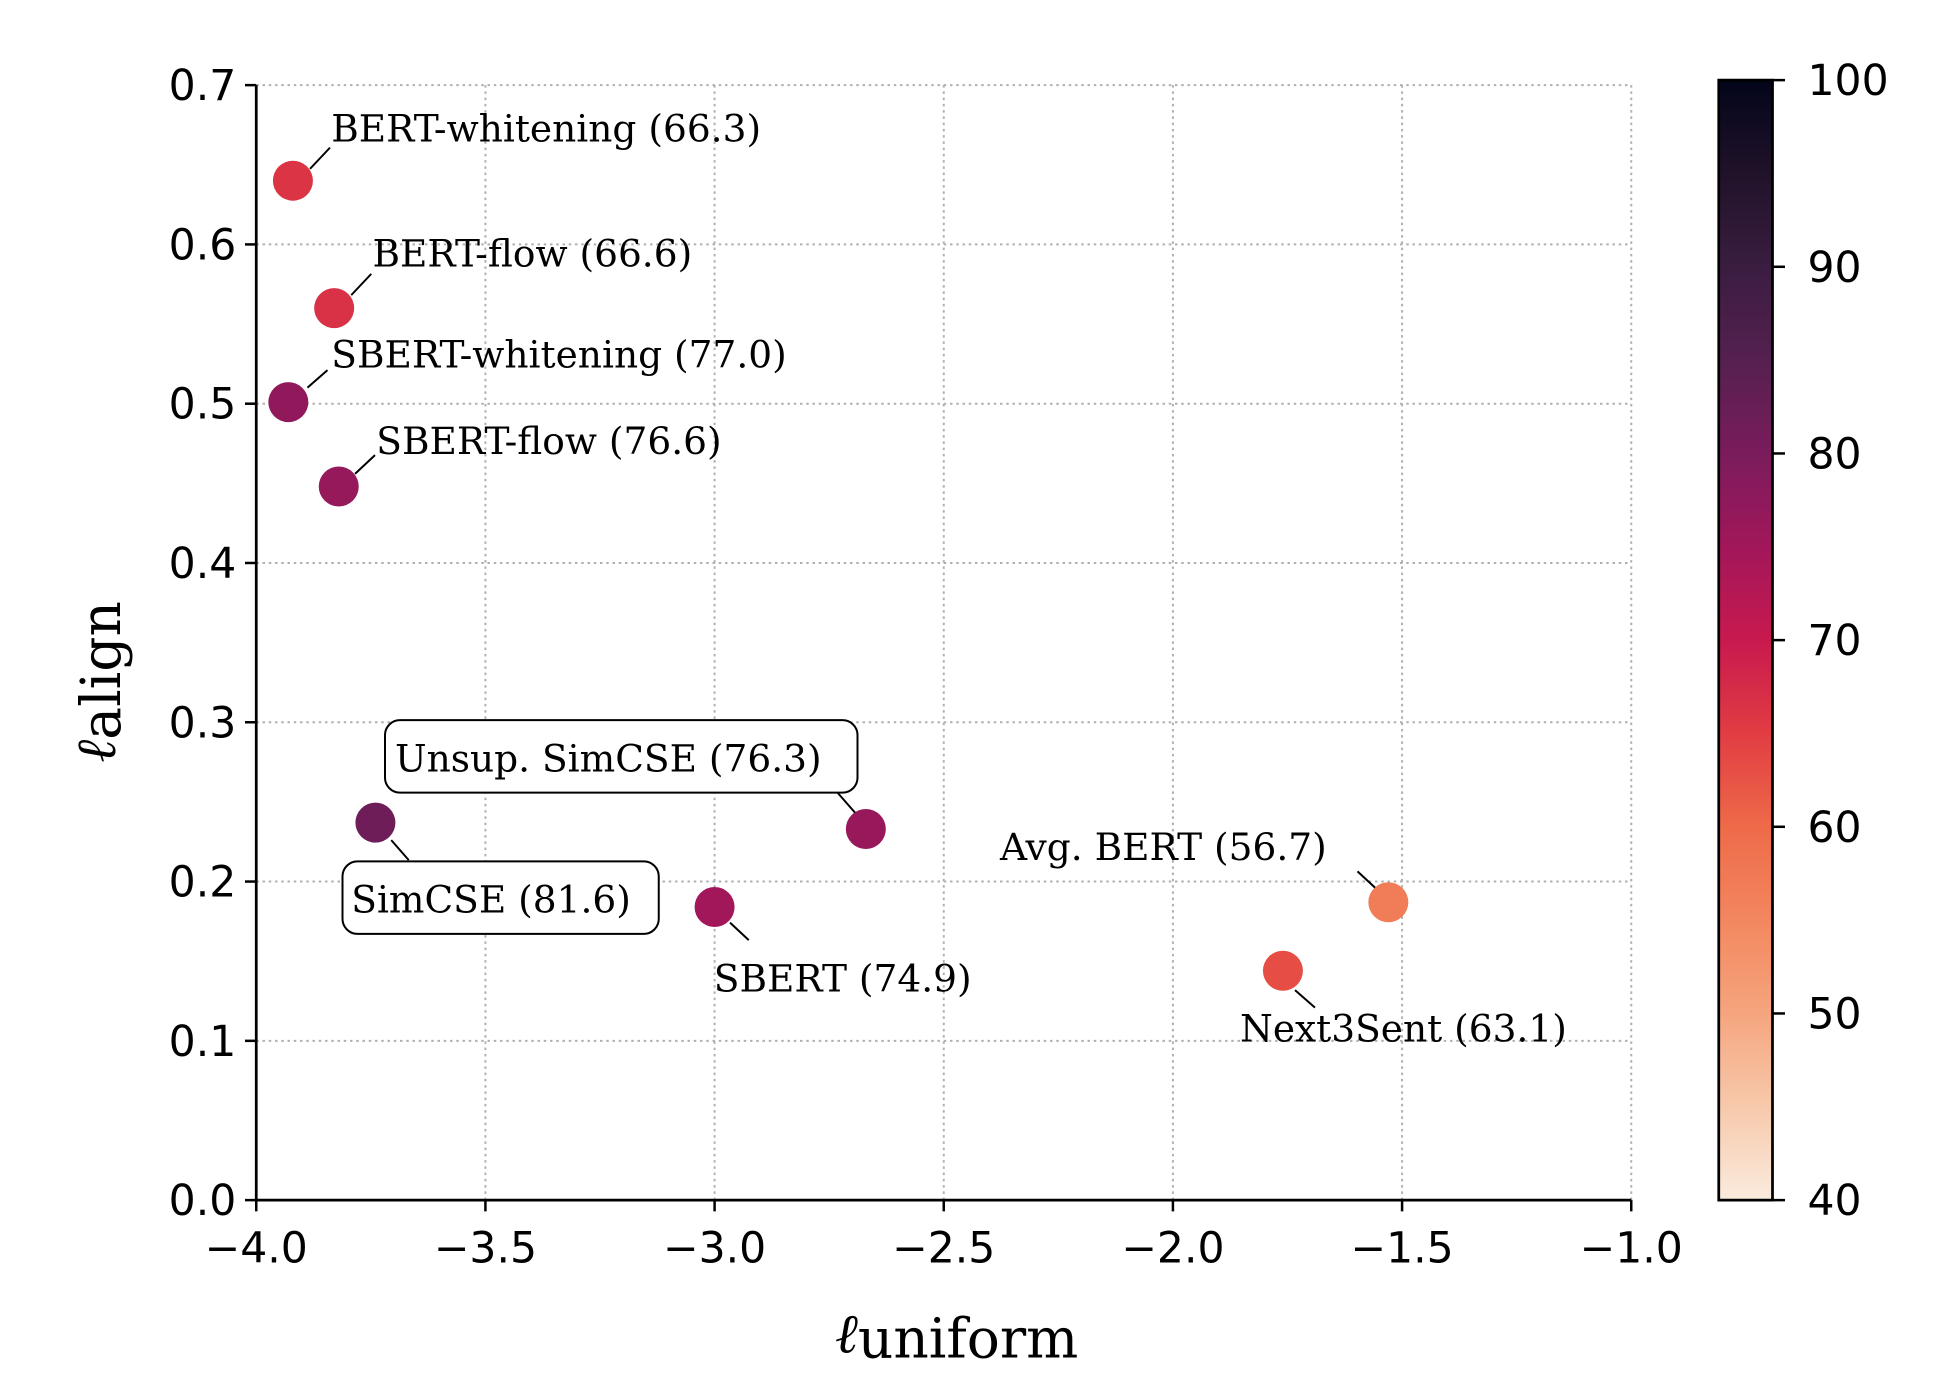  Describe the element at coordinates (1803, 641) in the screenshot. I see `colorbar: 40 50 60 70 80 90 100` at that location.